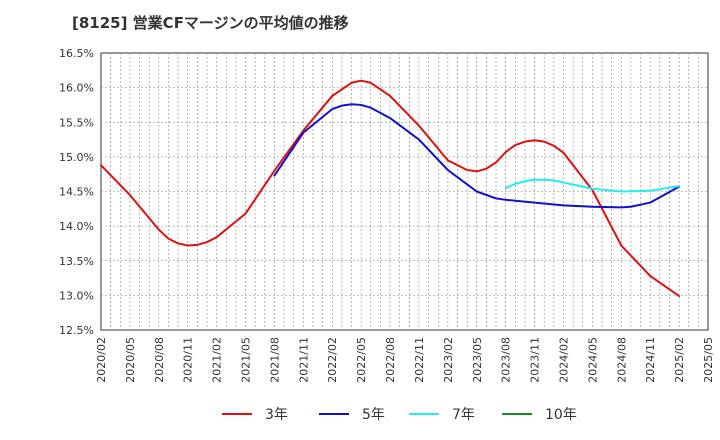 This screenshot has height=440, width=720. Describe the element at coordinates (621, 360) in the screenshot. I see `x-tick-label: 2024/08` at that location.